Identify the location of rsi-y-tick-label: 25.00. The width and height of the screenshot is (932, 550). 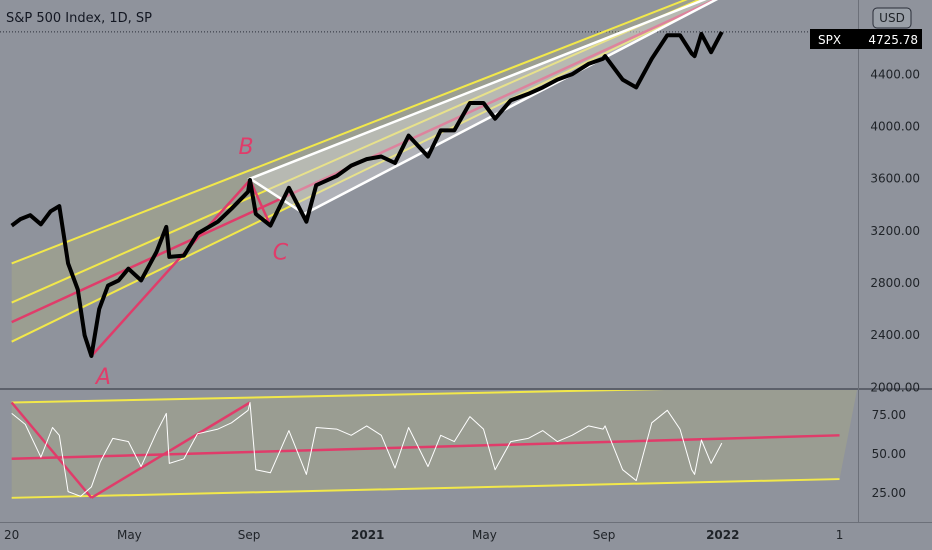
(889, 493).